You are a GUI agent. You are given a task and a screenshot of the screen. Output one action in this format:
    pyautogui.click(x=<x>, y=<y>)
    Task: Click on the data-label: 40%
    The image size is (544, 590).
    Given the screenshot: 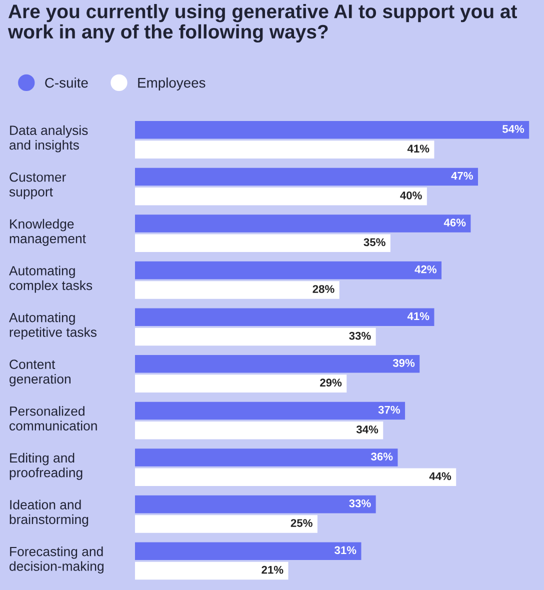 What is the action you would take?
    pyautogui.click(x=411, y=195)
    